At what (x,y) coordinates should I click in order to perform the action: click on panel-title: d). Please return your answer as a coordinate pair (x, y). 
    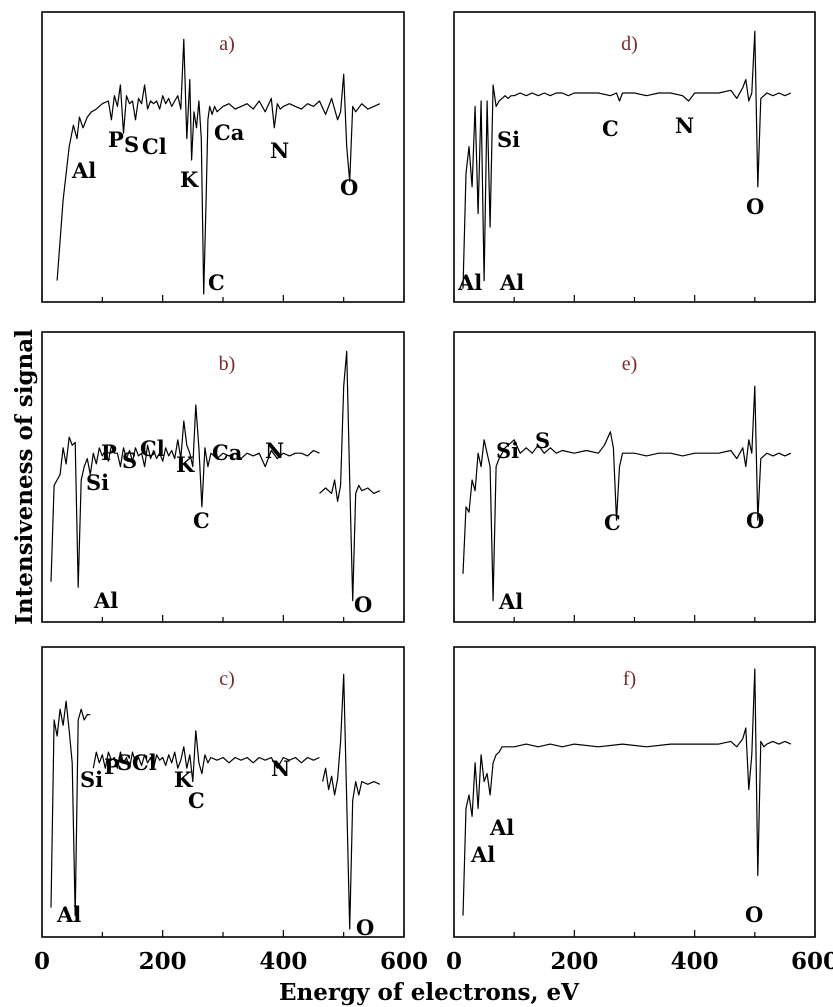
    Looking at the image, I should click on (629, 44).